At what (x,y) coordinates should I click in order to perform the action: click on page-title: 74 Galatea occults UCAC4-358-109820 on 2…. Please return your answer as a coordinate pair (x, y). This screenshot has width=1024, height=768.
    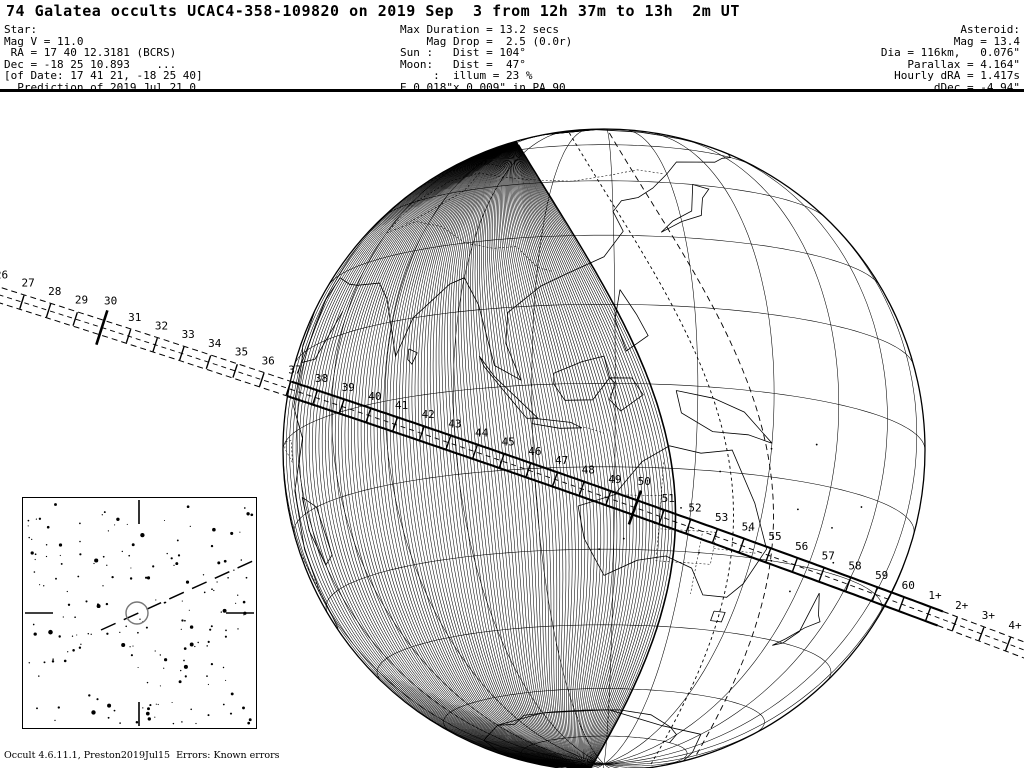
    Looking at the image, I should click on (373, 11).